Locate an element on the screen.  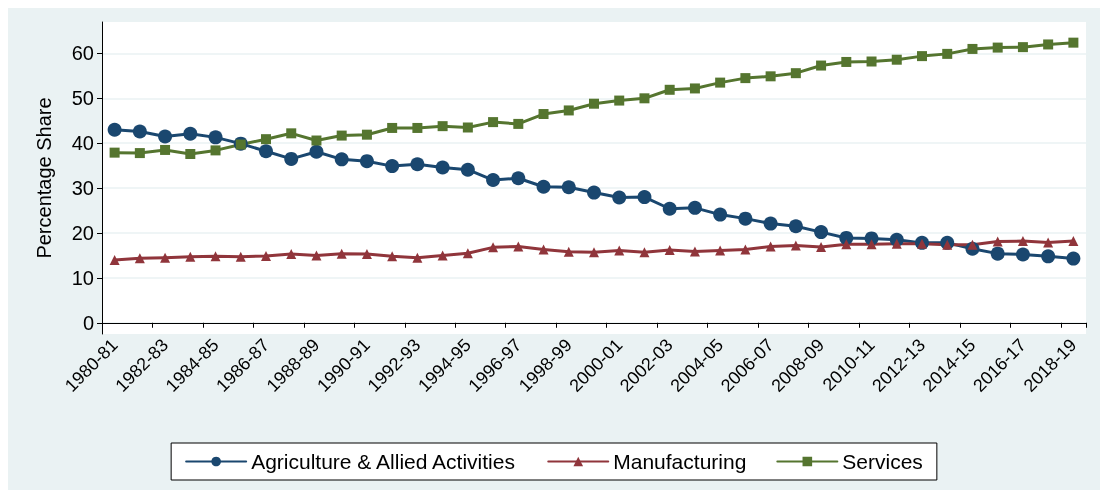
legend-label: Manufacturing is located at coordinates (680, 461).